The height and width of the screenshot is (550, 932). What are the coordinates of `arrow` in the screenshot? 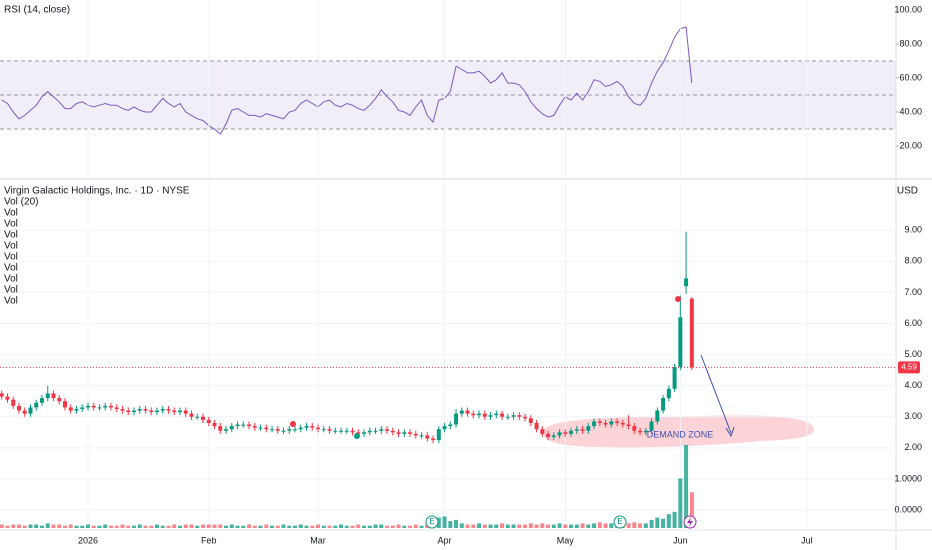 It's located at (716, 394).